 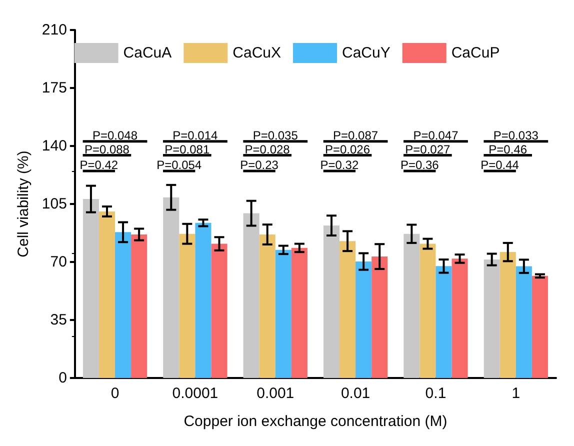 What do you see at coordinates (516, 135) in the screenshot?
I see `annotation: P=0.033` at bounding box center [516, 135].